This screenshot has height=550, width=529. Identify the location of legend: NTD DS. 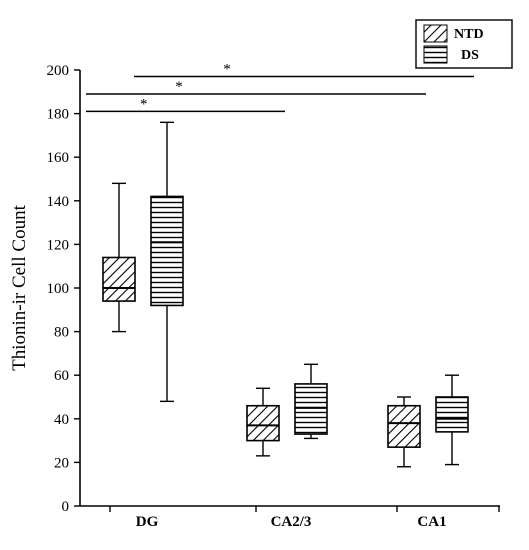
(464, 44).